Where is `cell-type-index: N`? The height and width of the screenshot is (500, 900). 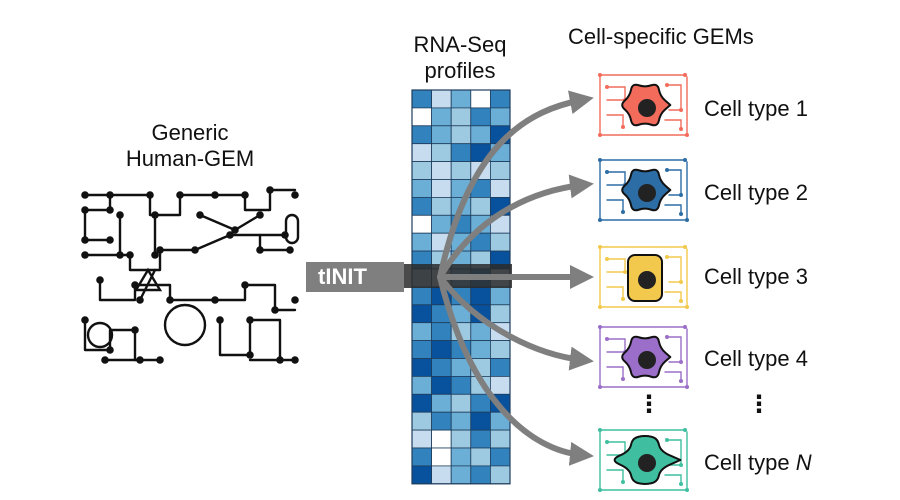 cell-type-index: N is located at coordinates (803, 462).